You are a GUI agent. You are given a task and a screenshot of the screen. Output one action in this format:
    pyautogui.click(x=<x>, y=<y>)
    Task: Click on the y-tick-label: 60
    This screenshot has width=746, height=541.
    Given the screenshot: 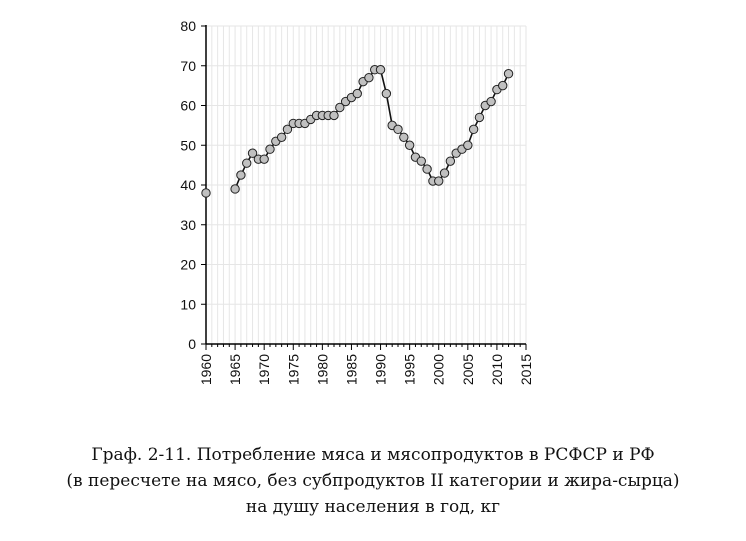 What is the action you would take?
    pyautogui.click(x=188, y=106)
    